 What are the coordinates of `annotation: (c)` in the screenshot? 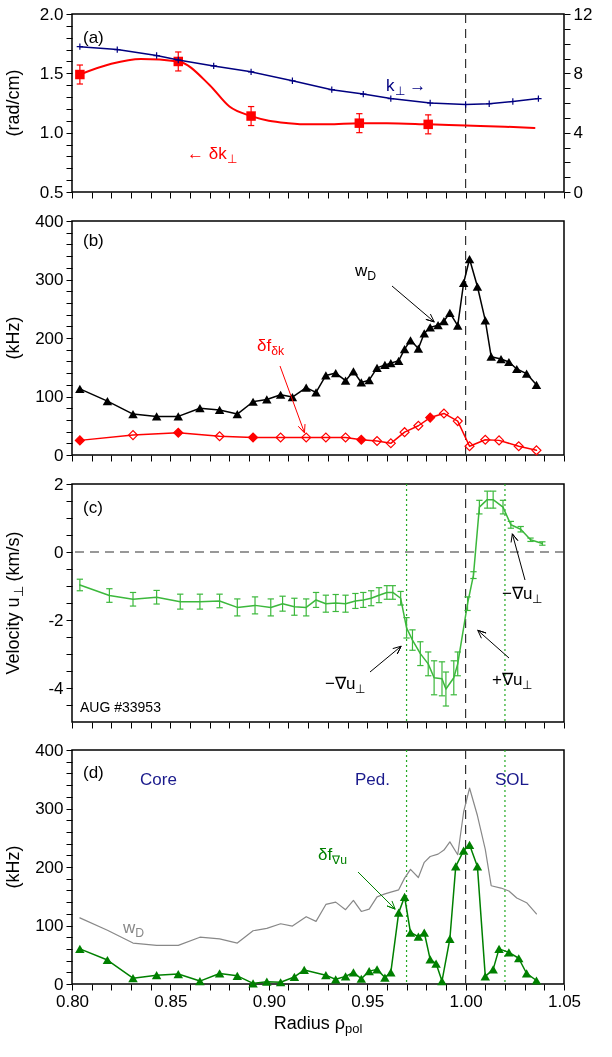 It's located at (93, 507).